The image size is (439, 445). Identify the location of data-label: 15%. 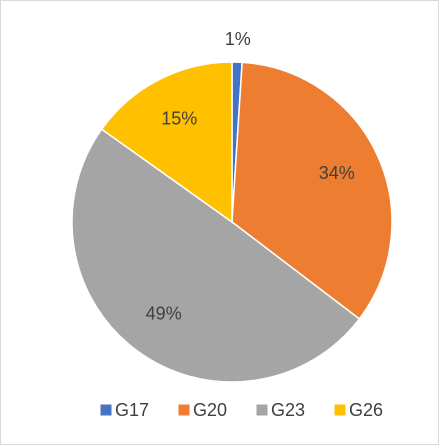
(179, 118).